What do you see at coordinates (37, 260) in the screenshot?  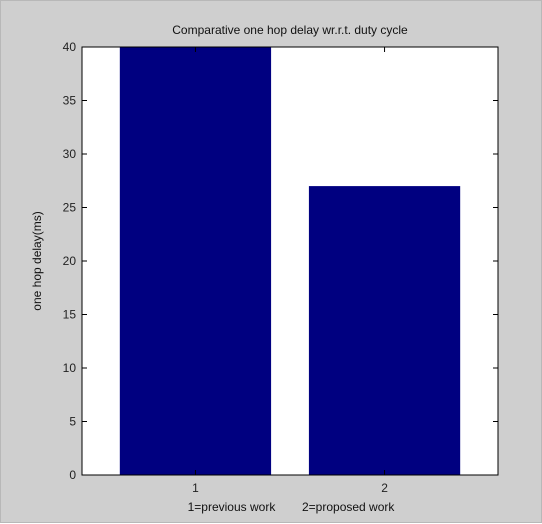 I see `y-axis-label: one hop delay(ms)` at bounding box center [37, 260].